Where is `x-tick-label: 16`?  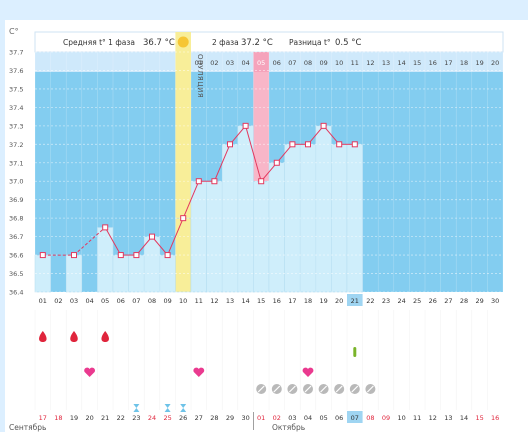 x-tick-label: 16 is located at coordinates (277, 301).